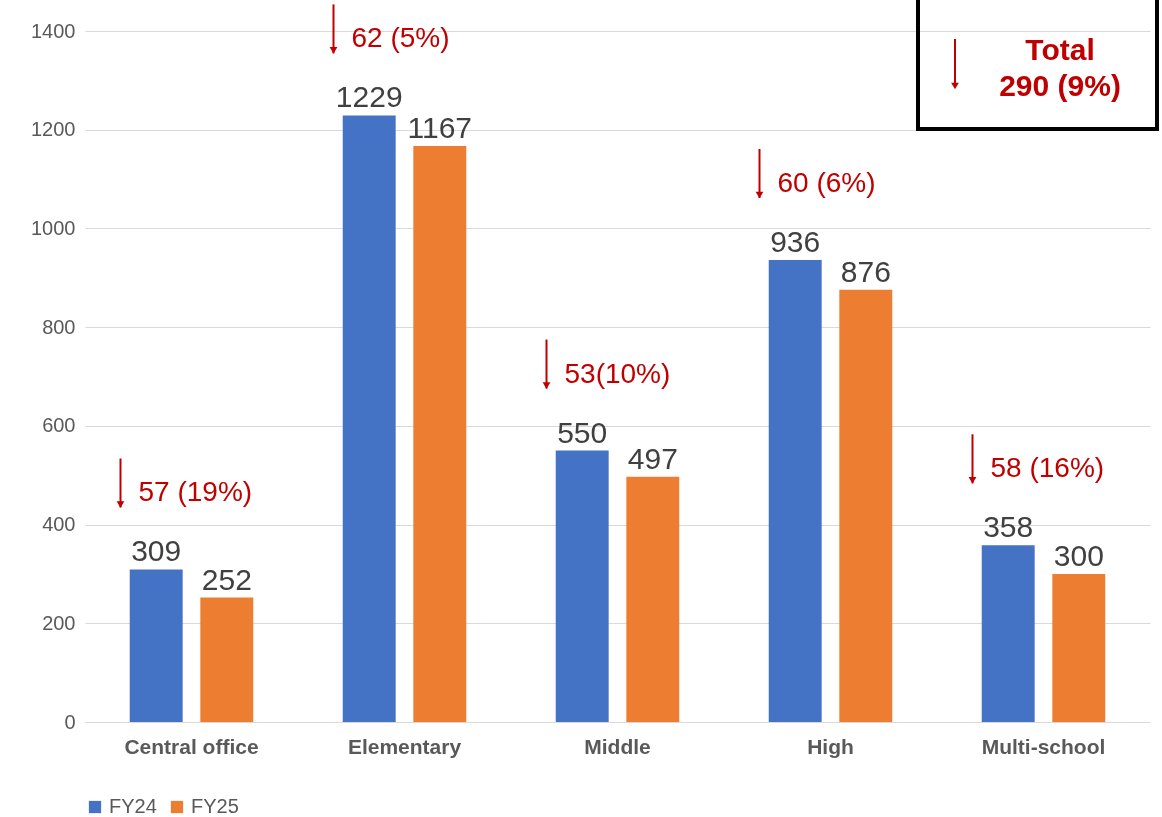  I want to click on data-label: 876, so click(865, 271).